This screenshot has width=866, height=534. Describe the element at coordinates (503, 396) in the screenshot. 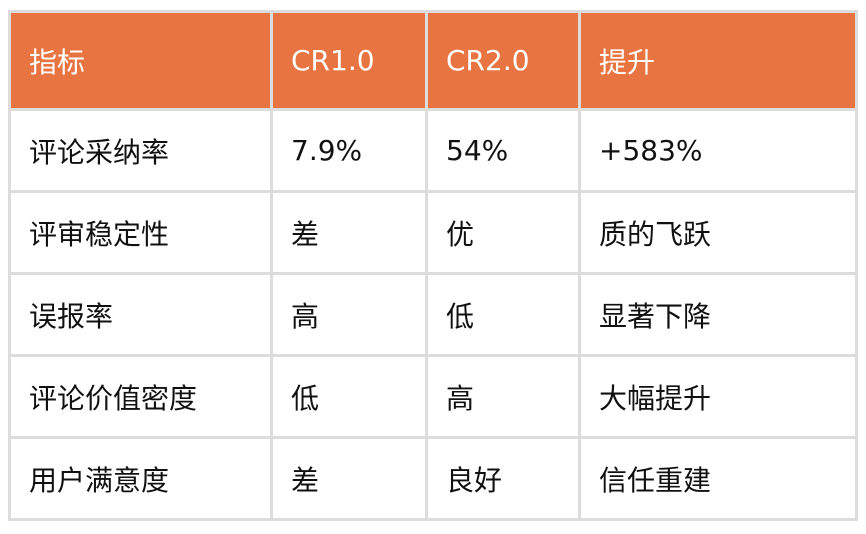

I see `cr2-cell: 高` at that location.